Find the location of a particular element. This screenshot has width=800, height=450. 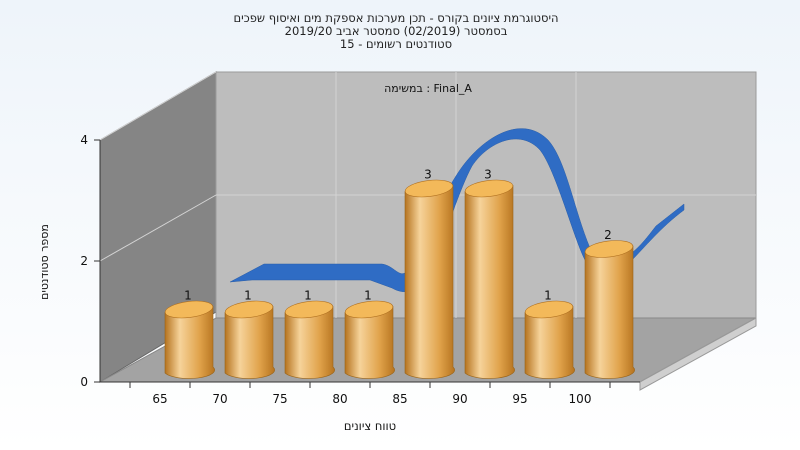

y-axis-title: מספר סטודנטים is located at coordinates (44, 262).